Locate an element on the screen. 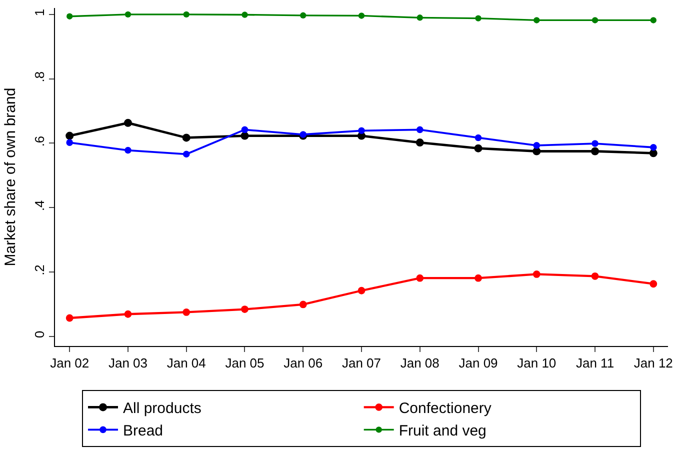 The height and width of the screenshot is (455, 686). y-tick-label: .2 is located at coordinates (39, 270).